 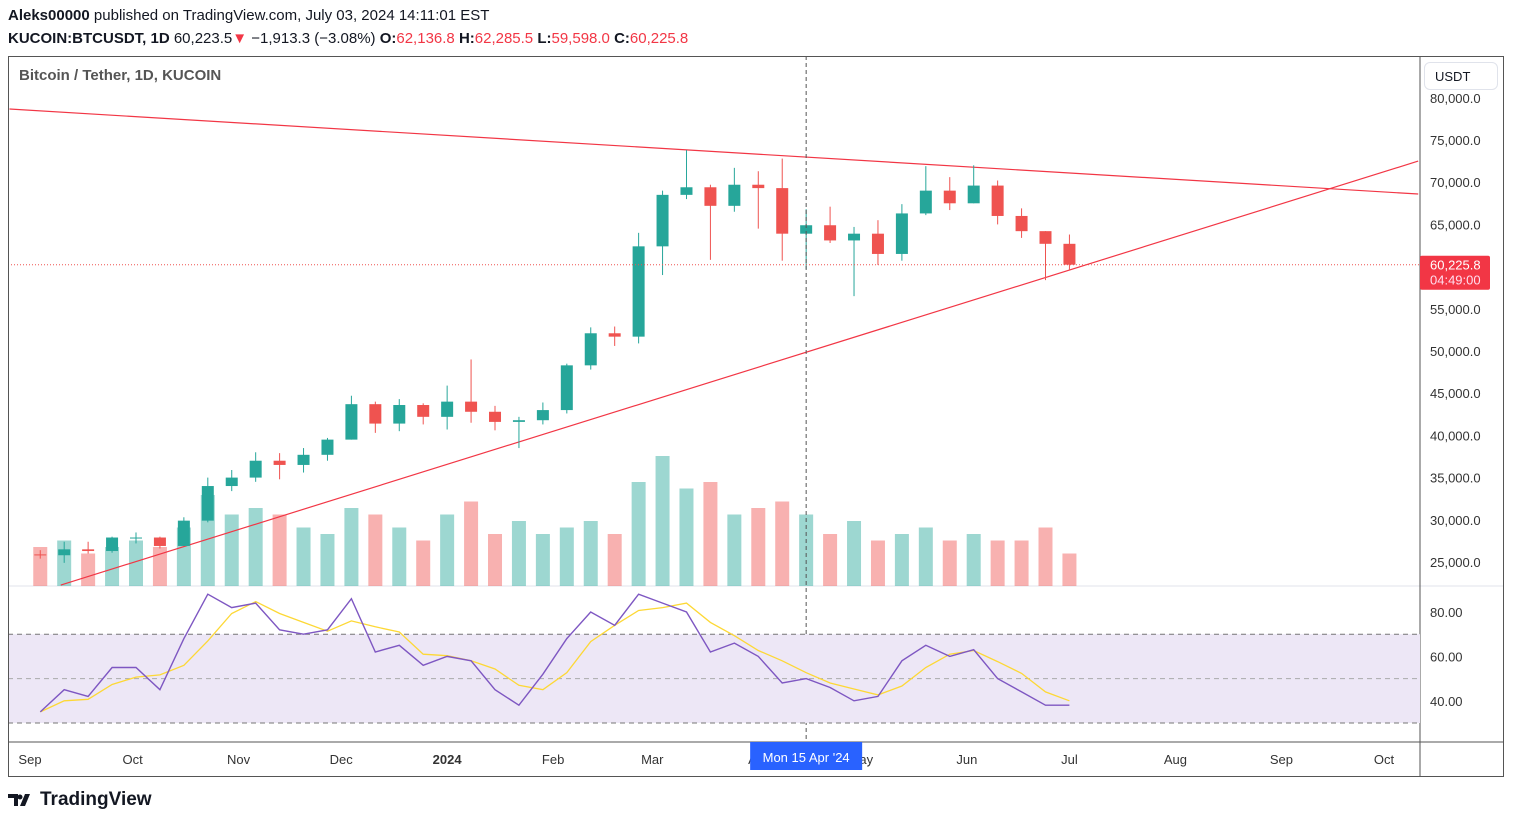 I want to click on down-arrow-icon: ▼, so click(x=240, y=38).